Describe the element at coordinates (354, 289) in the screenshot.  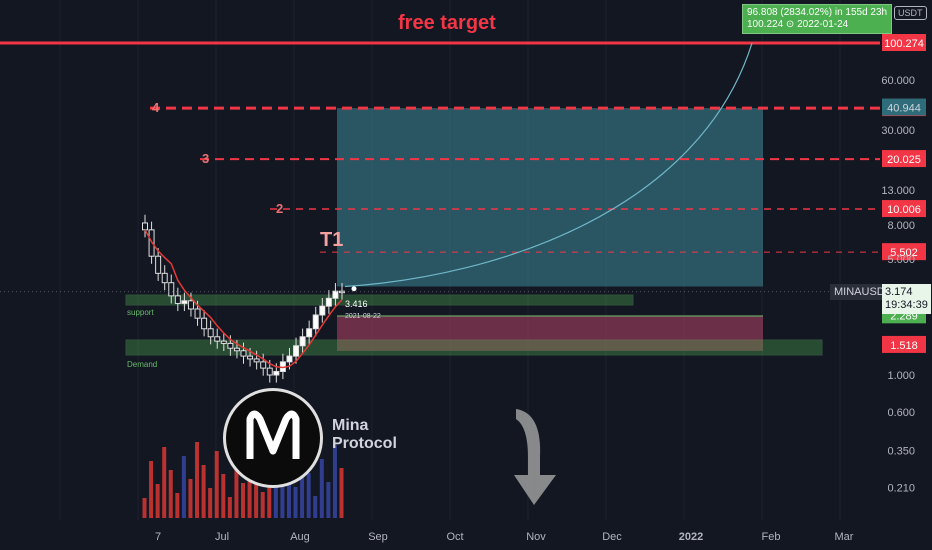
I see `current-price-dot` at that location.